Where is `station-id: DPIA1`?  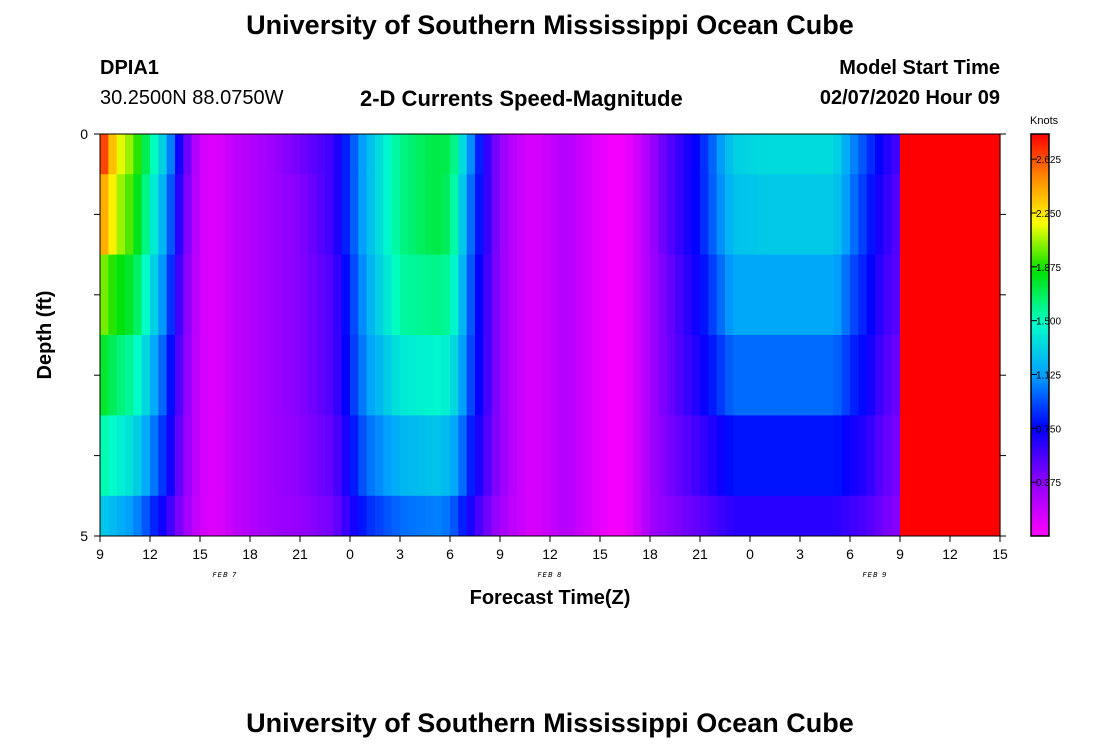
station-id: DPIA1 is located at coordinates (129, 68).